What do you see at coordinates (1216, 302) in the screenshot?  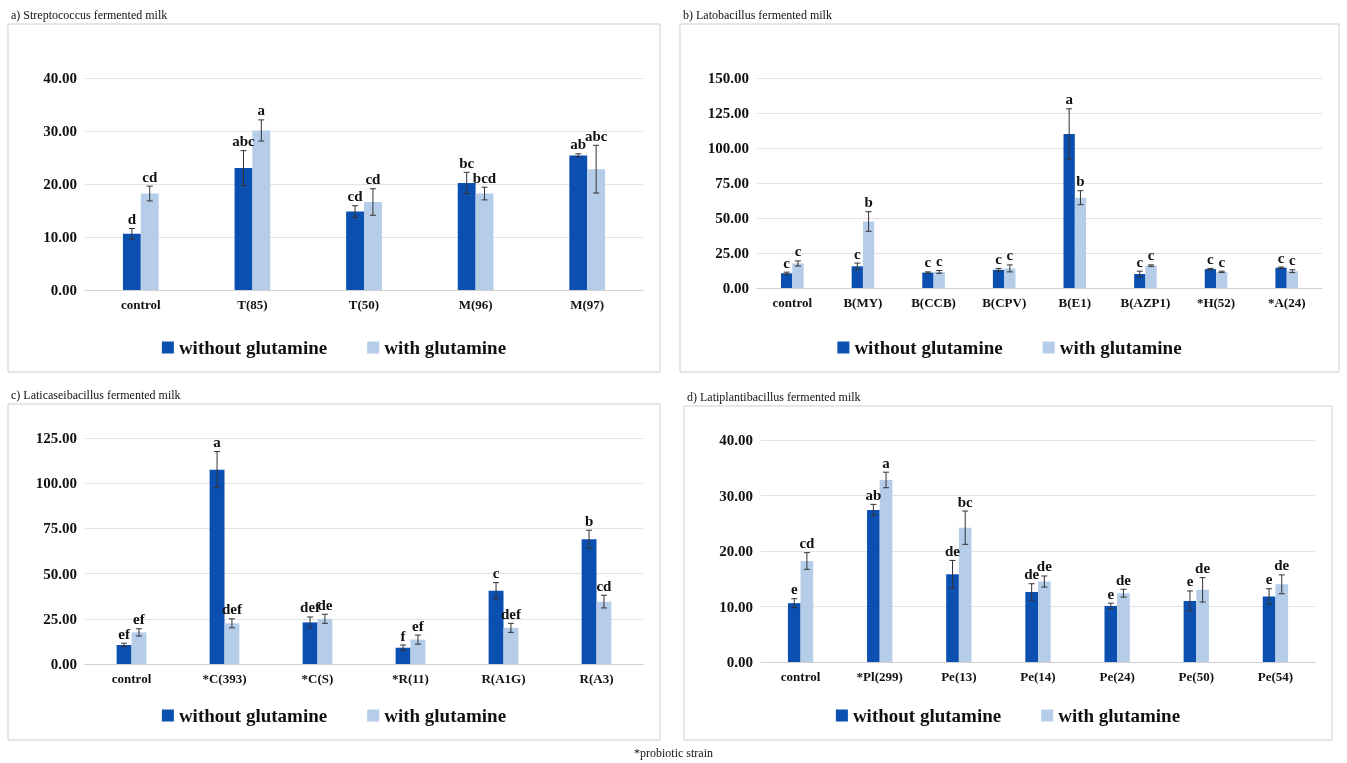 I see `x-tick-label: *H(52)` at bounding box center [1216, 302].